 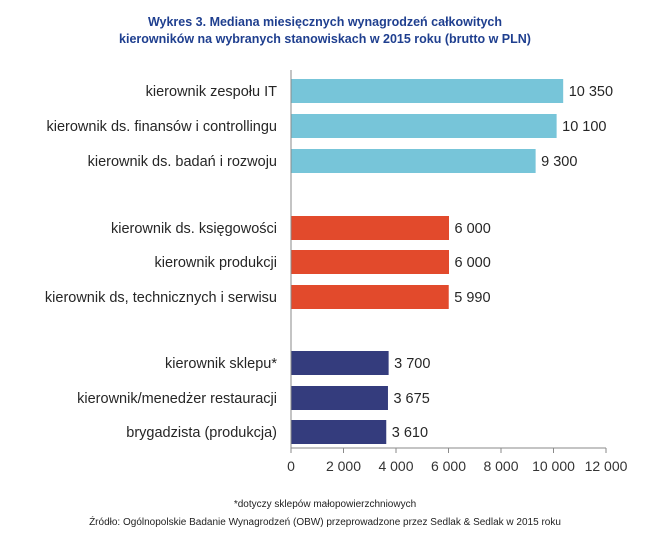 I want to click on category-label: kierownik sklepu*, so click(x=221, y=364).